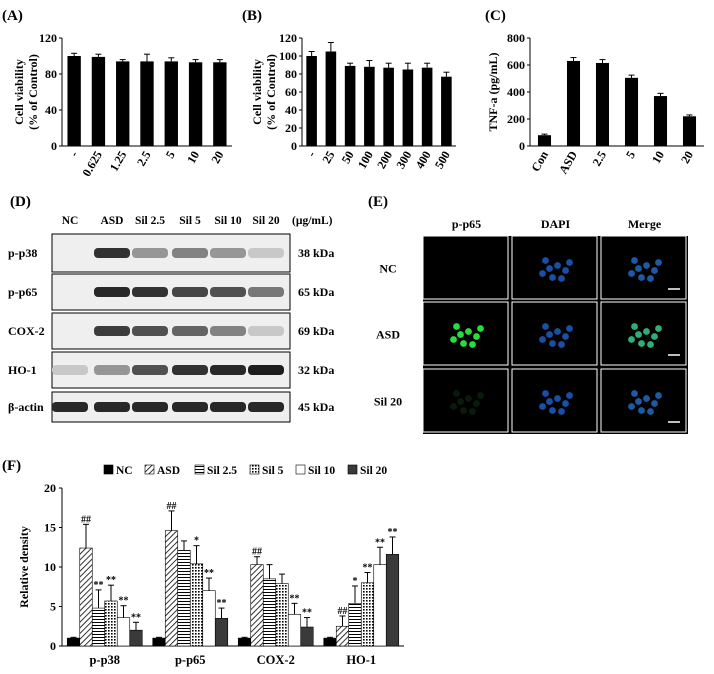 Image resolution: width=714 pixels, height=674 pixels. Describe the element at coordinates (493, 92) in the screenshot. I see `y-axis-label: TNF-a (pg/mL)` at that location.